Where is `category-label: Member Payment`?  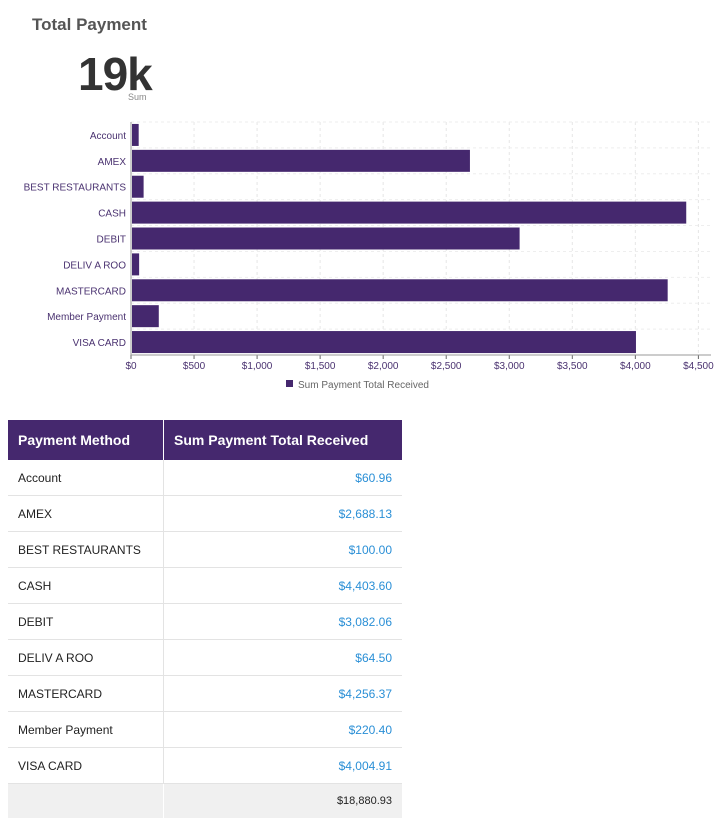 category-label: Member Payment is located at coordinates (86, 317).